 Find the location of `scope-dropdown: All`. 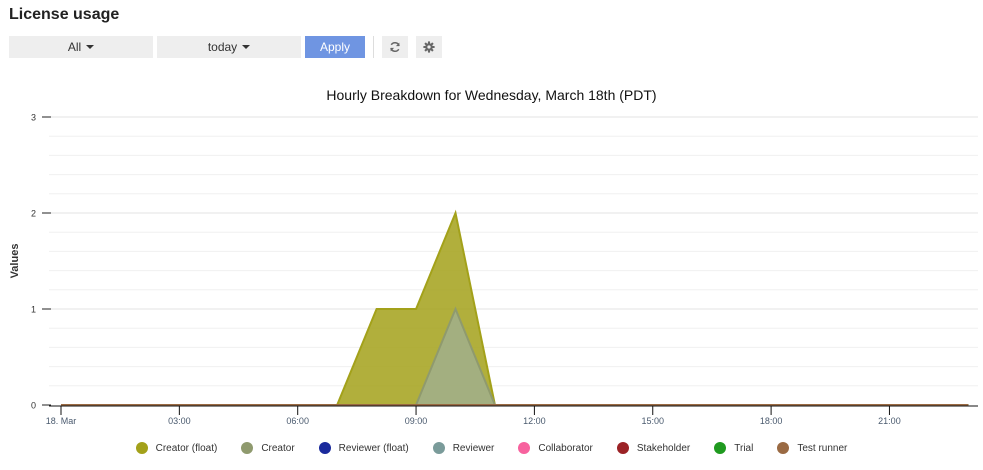

scope-dropdown: All is located at coordinates (81, 47).